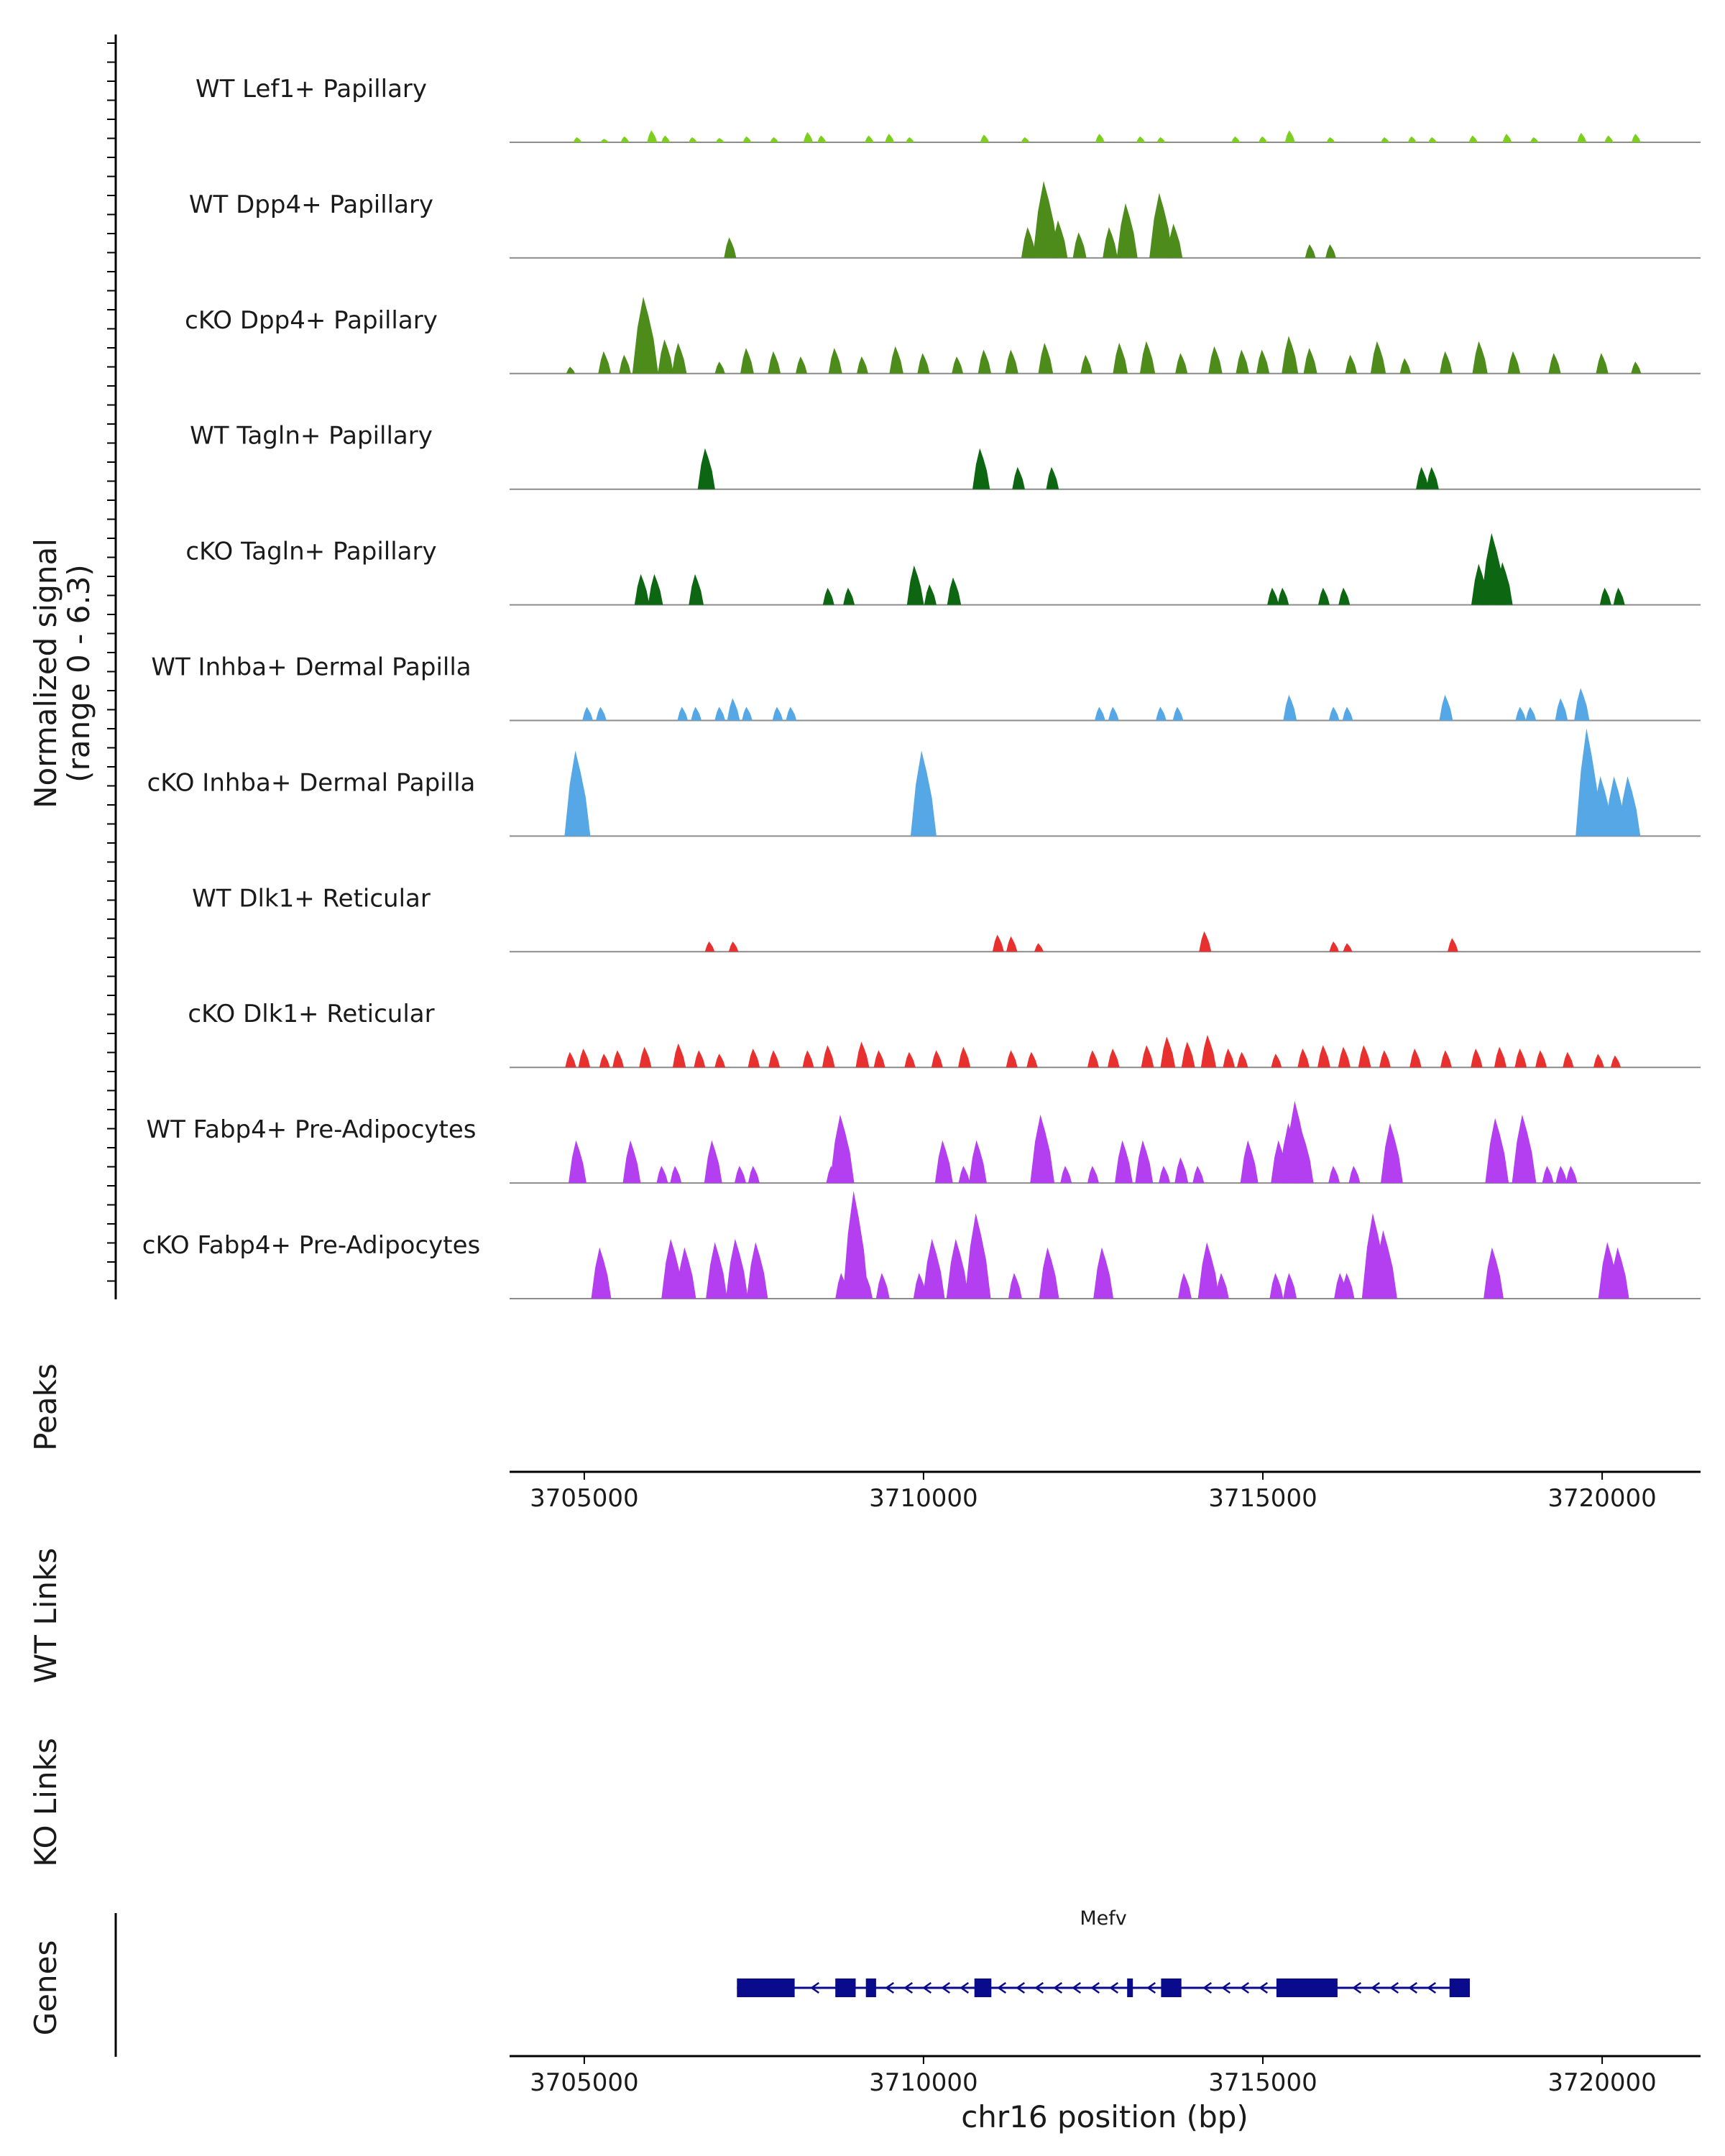 The image size is (1725, 2156). What do you see at coordinates (923, 2082) in the screenshot?
I see `x-tick-label: 3710000` at bounding box center [923, 2082].